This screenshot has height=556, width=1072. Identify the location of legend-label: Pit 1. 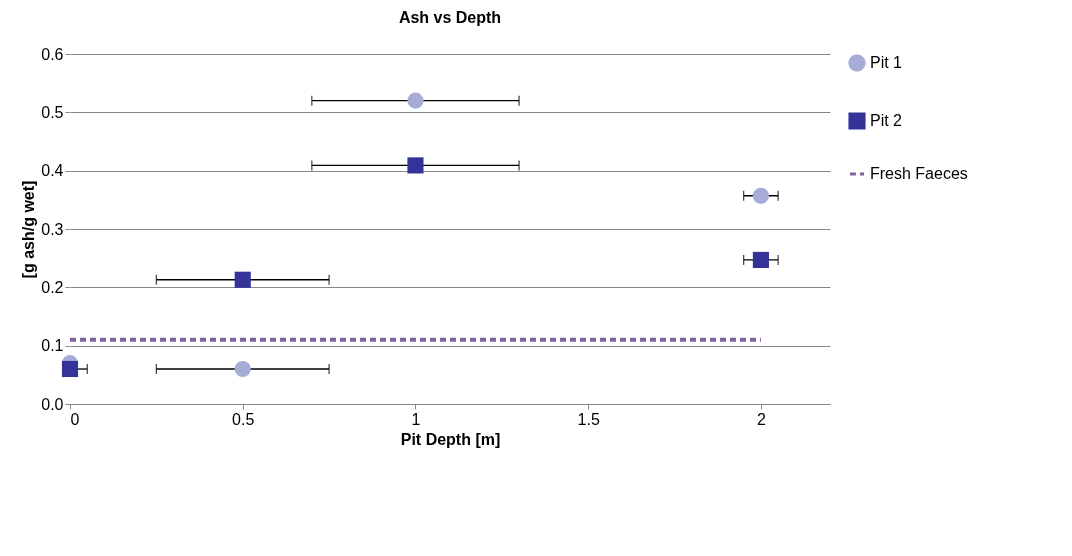
(886, 62).